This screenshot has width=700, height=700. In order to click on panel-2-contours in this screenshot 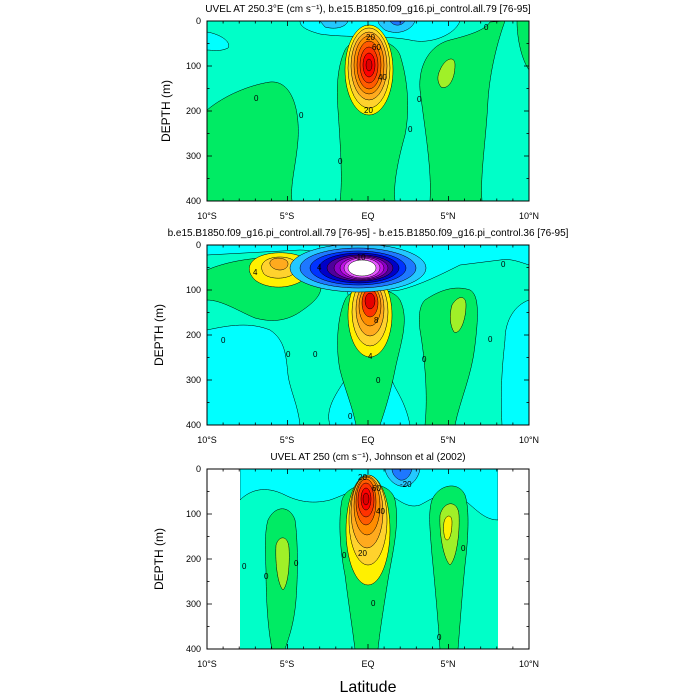, I will do `click(368, 335)`.